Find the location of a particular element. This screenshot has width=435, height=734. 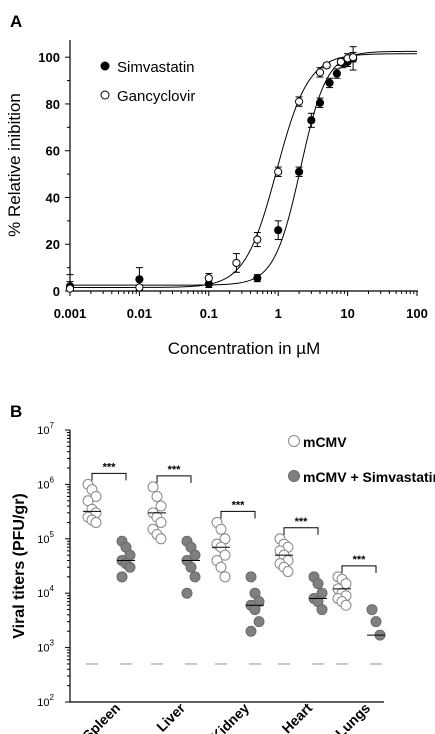

category-label: Liver is located at coordinates (170, 716).